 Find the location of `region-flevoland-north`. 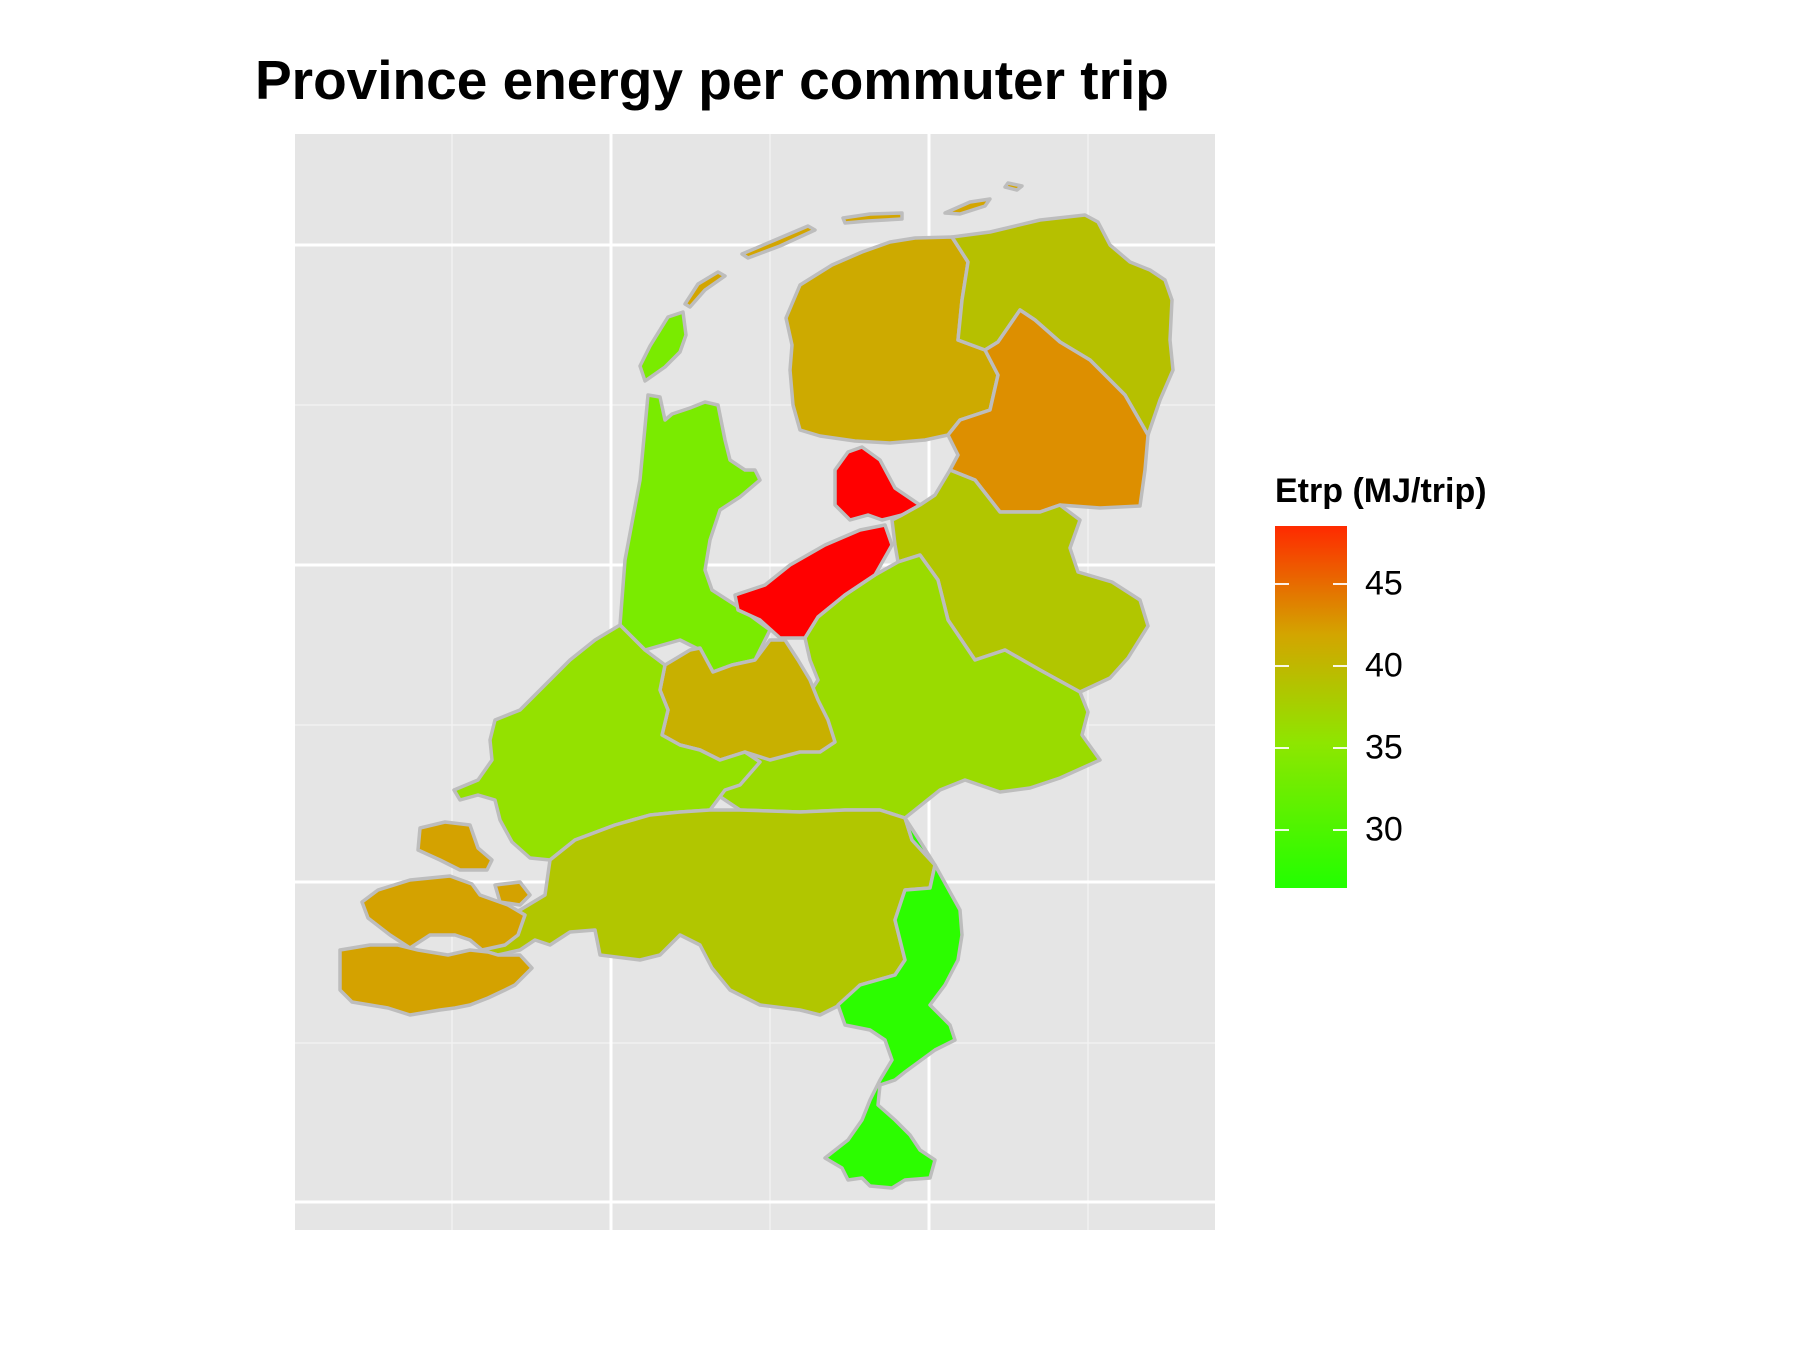

region-flevoland-north is located at coordinates (877, 483).